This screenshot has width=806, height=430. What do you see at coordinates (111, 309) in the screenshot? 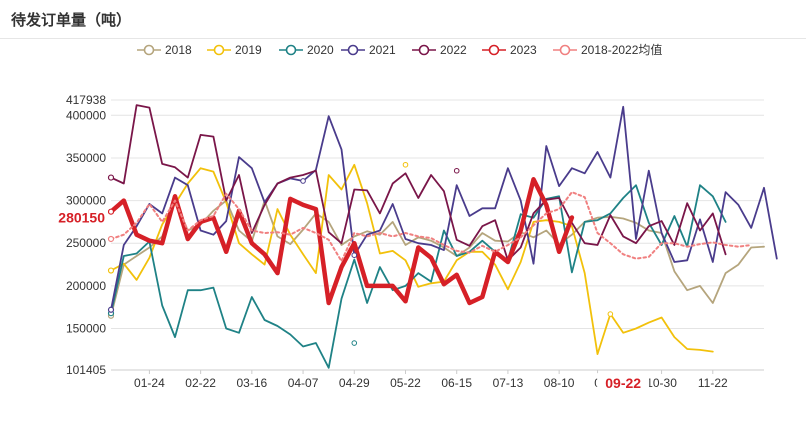
I see `series-start-point-2021` at bounding box center [111, 309].